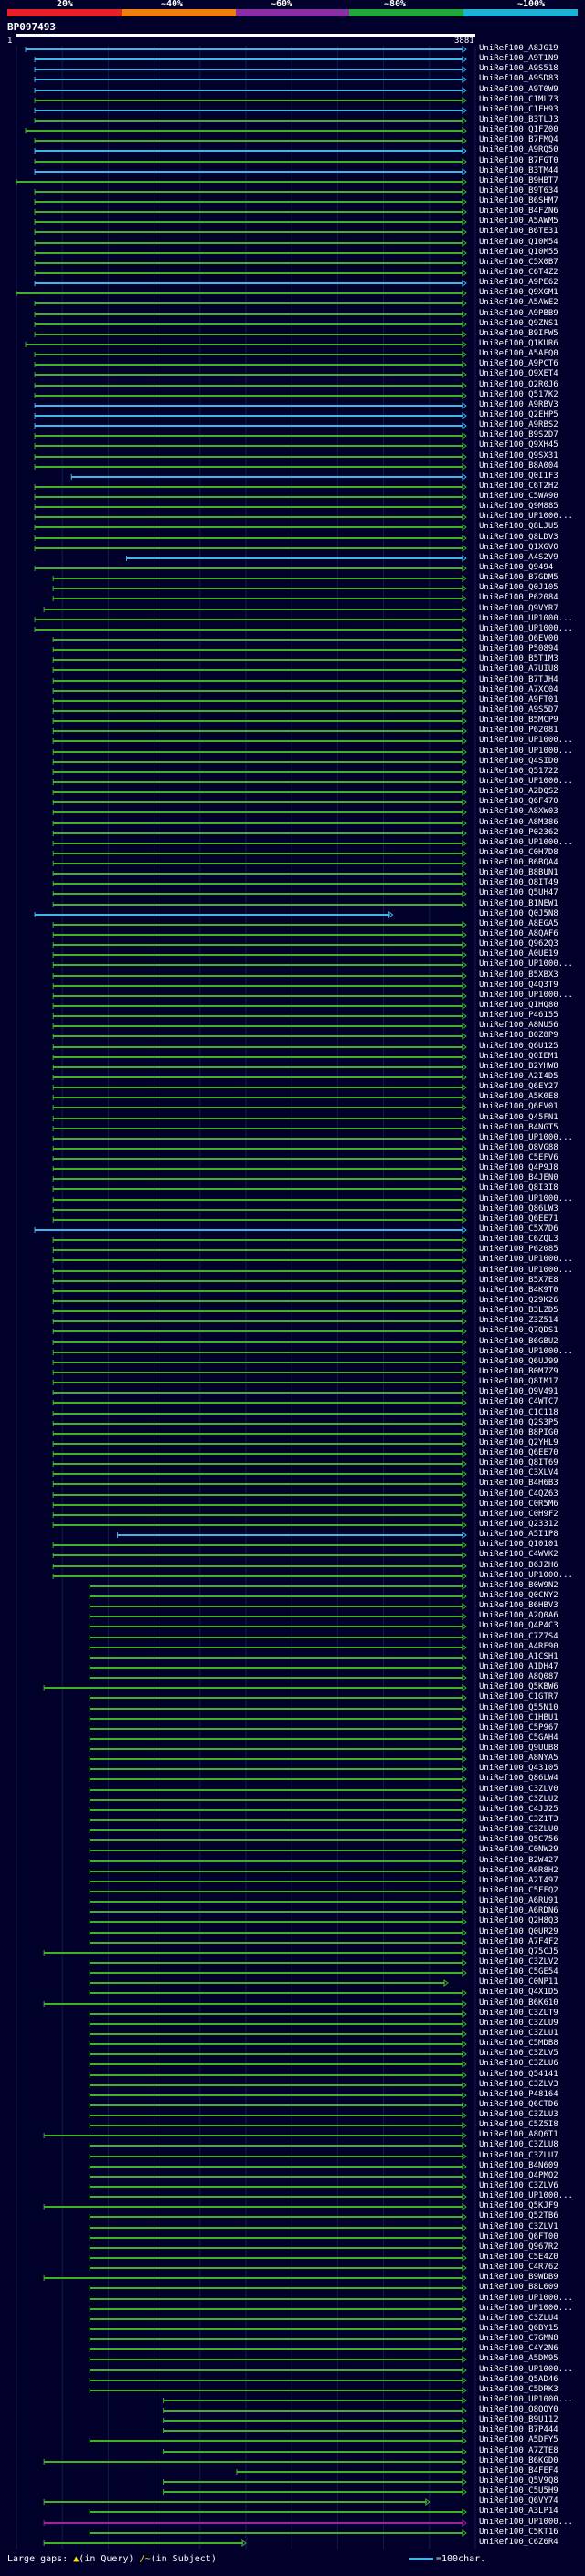 This screenshot has height=2576, width=585. Describe the element at coordinates (293, 822) in the screenshot. I see `hit-row: UniRef100_A8M386` at that location.